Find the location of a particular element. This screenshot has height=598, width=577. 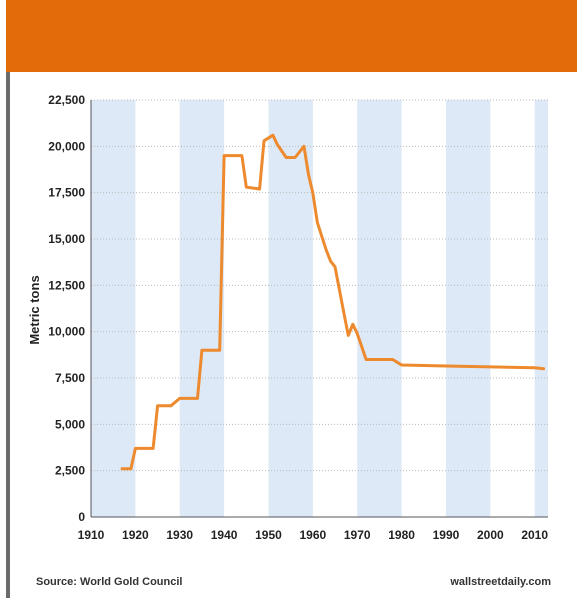

x-tick-1910: 1910 is located at coordinates (91, 535).